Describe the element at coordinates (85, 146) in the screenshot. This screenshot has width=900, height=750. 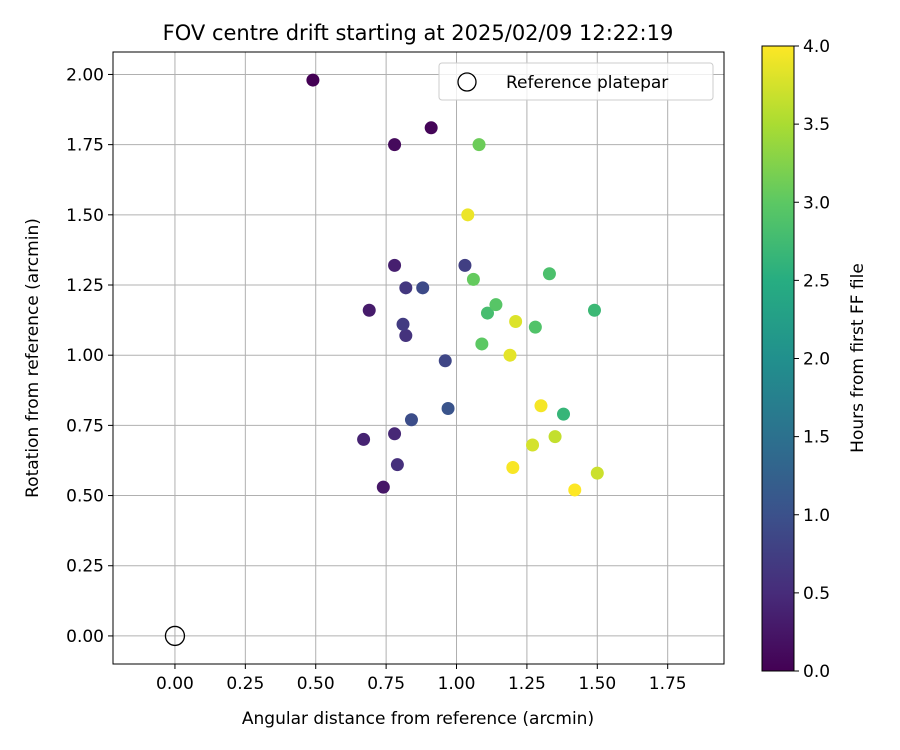
I see `y-tick-label: 1.75` at that location.